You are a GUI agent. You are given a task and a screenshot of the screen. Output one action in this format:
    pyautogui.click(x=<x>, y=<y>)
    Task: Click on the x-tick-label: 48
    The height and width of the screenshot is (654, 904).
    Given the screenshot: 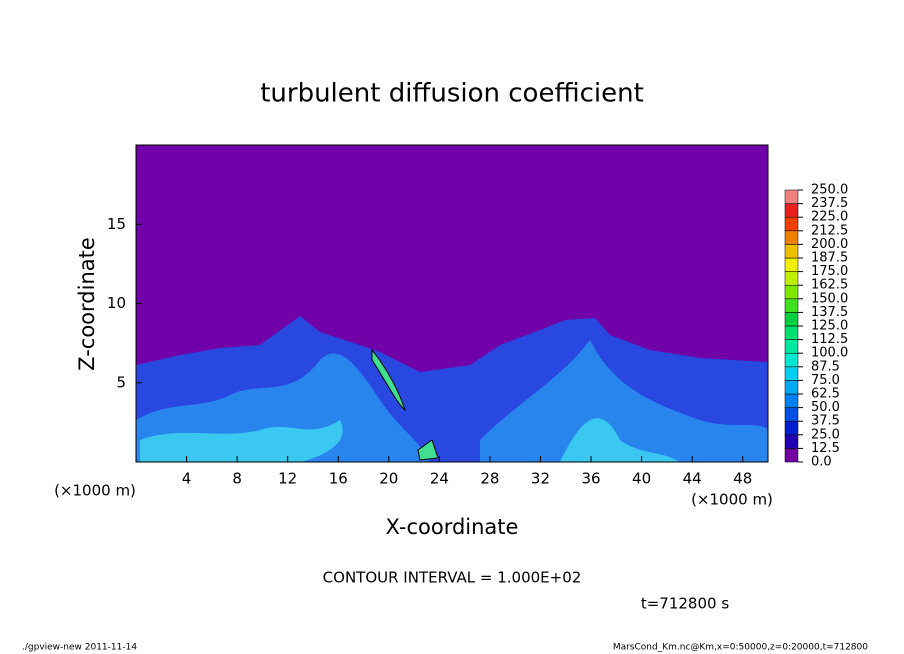 What is the action you would take?
    pyautogui.click(x=742, y=479)
    